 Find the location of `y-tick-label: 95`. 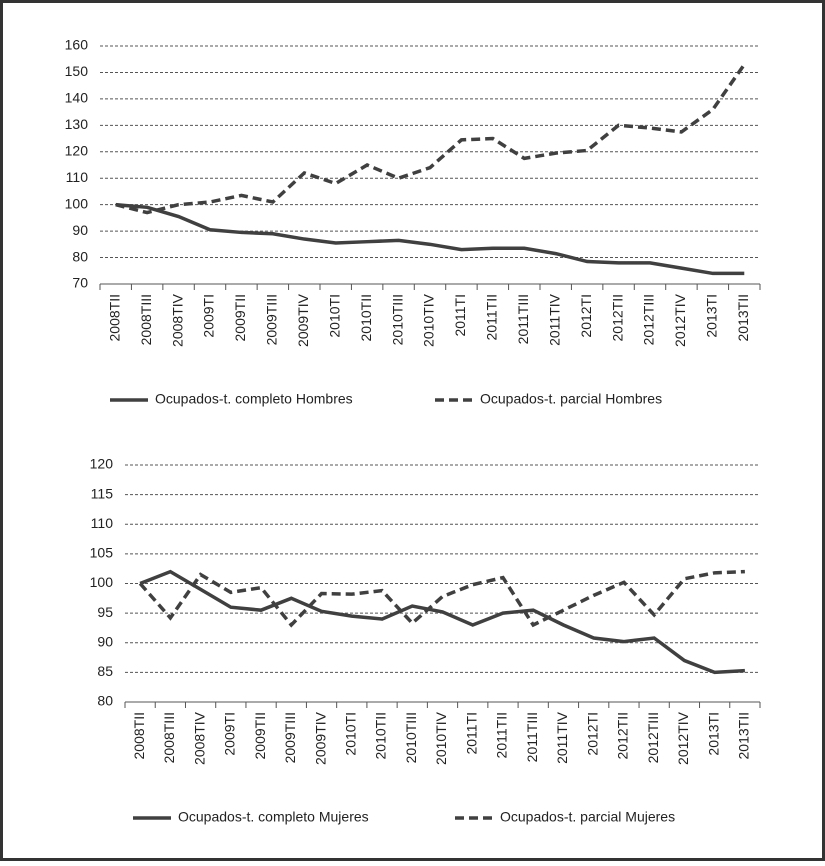

y-tick-label: 95 is located at coordinates (105, 612).